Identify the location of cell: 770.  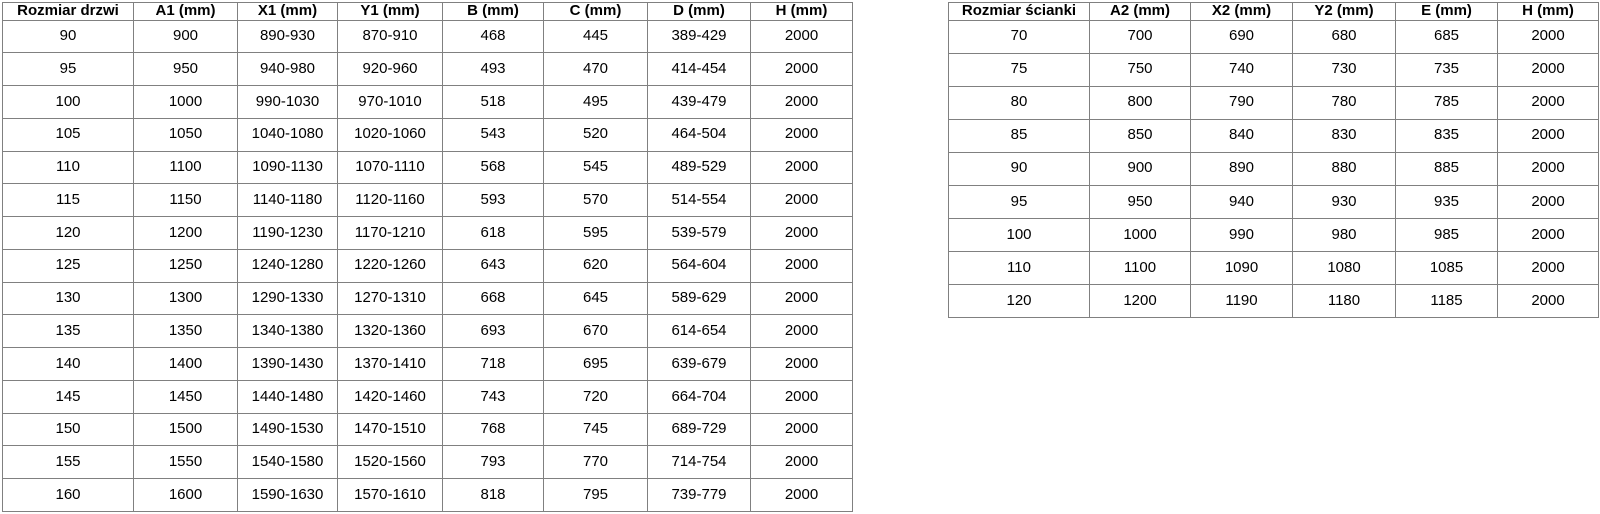
(595, 462).